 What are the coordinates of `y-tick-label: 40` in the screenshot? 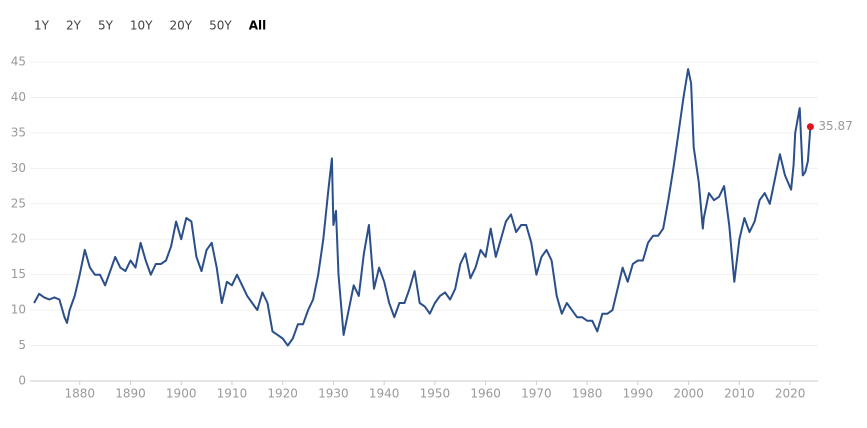 It's located at (18, 97).